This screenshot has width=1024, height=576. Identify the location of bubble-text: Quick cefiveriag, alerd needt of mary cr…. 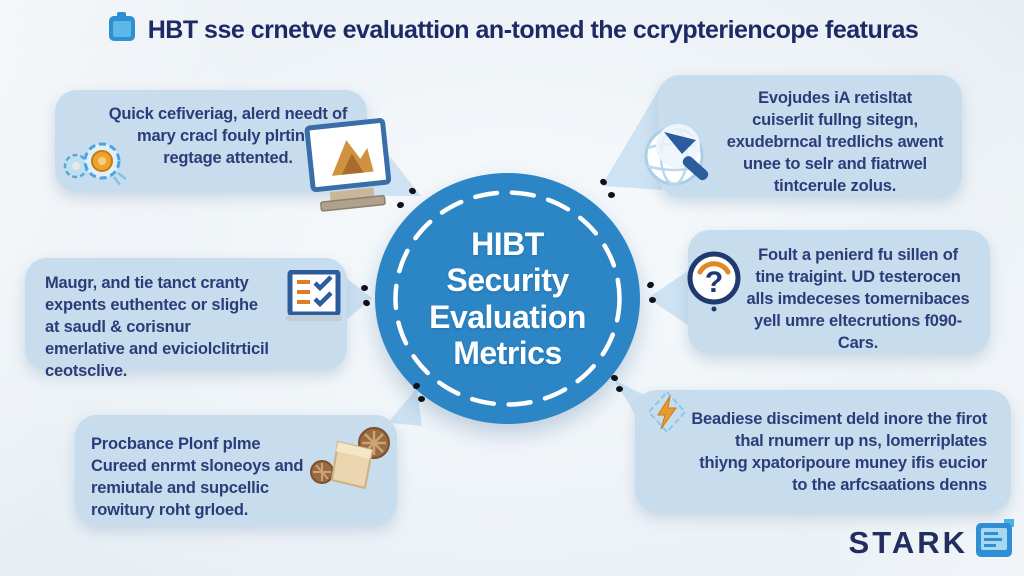
(228, 136).